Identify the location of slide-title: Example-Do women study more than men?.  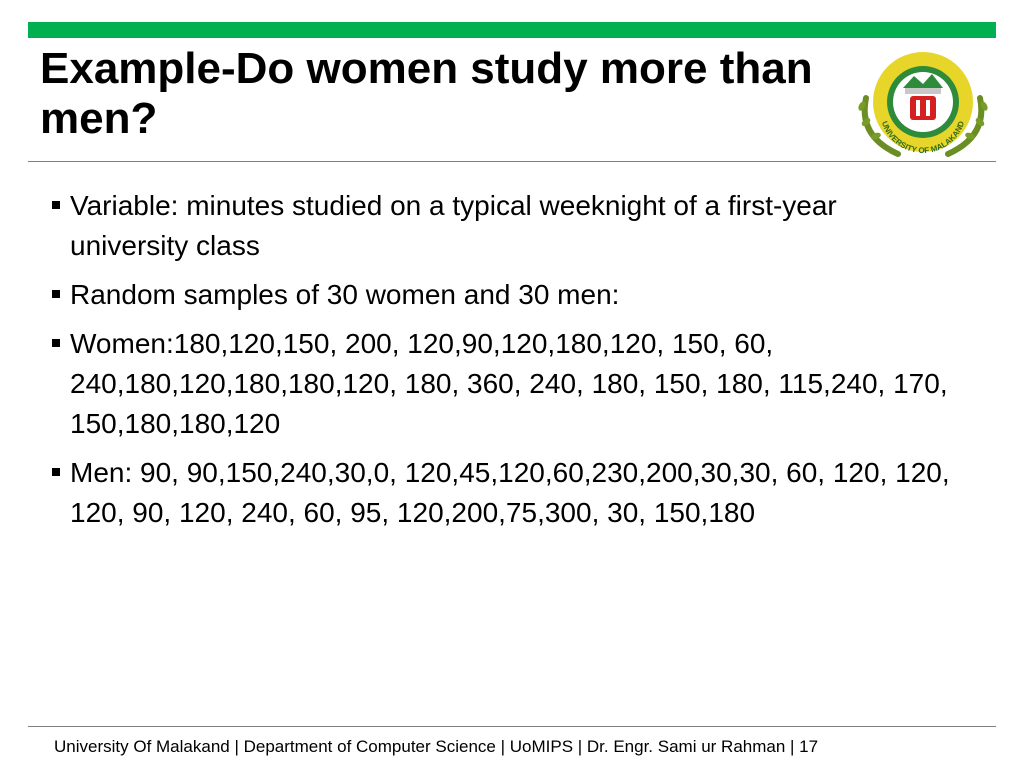
(426, 93).